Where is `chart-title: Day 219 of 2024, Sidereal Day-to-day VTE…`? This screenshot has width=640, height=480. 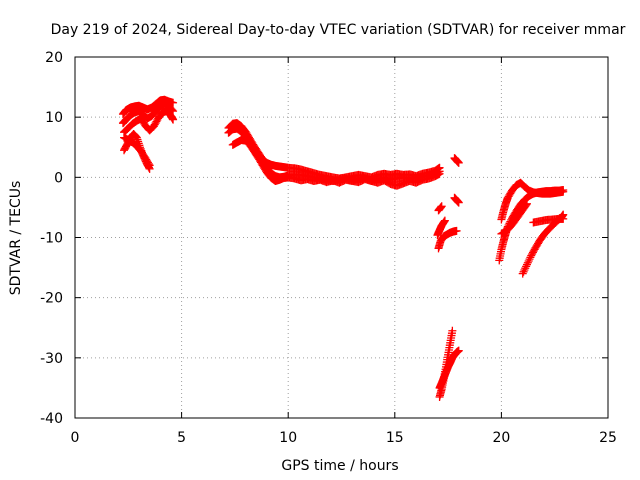
chart-title: Day 219 of 2024, Sidereal Day-to-day VTE… is located at coordinates (338, 30).